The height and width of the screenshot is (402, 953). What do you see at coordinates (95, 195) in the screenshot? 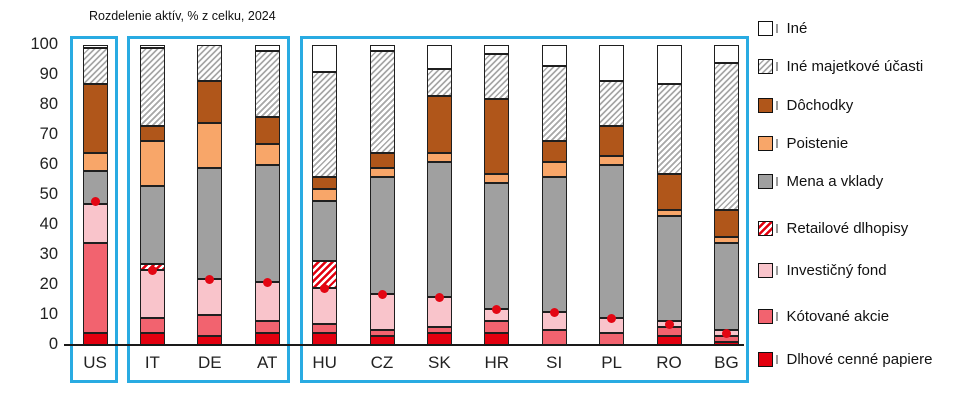
I see `bar-us` at bounding box center [95, 195].